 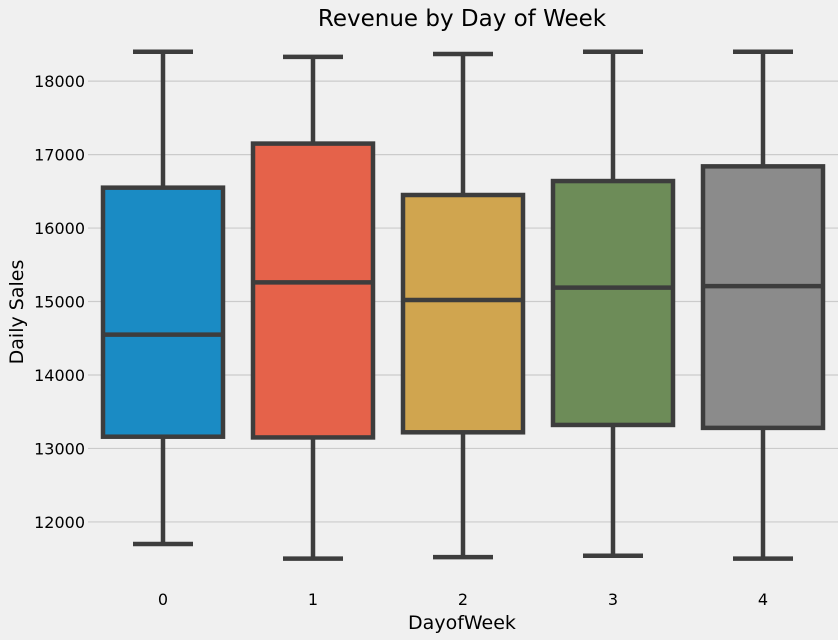 What do you see at coordinates (163, 599) in the screenshot?
I see `x-tick-label: 0` at bounding box center [163, 599].